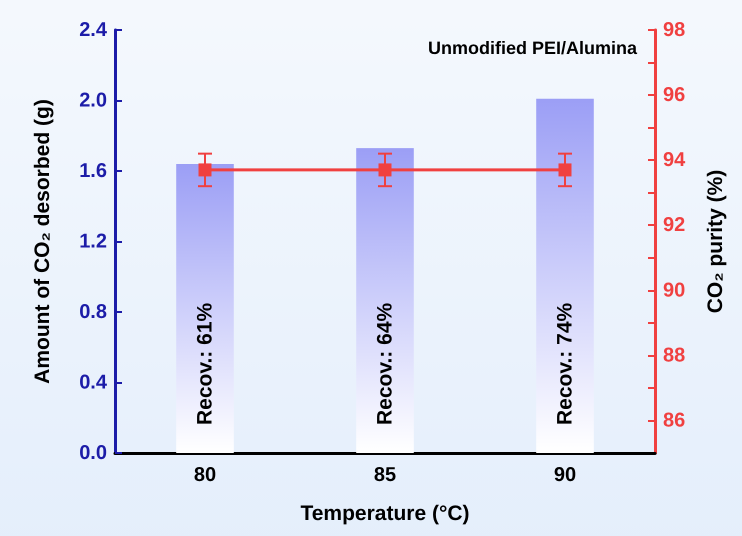  I want to click on y-tick-label: 1.2, so click(93, 241).